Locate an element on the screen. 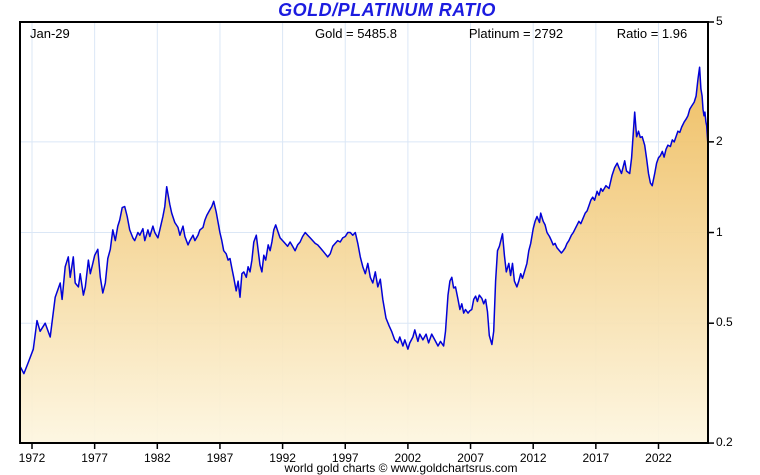  x-axis-label: 1977 is located at coordinates (94, 458).